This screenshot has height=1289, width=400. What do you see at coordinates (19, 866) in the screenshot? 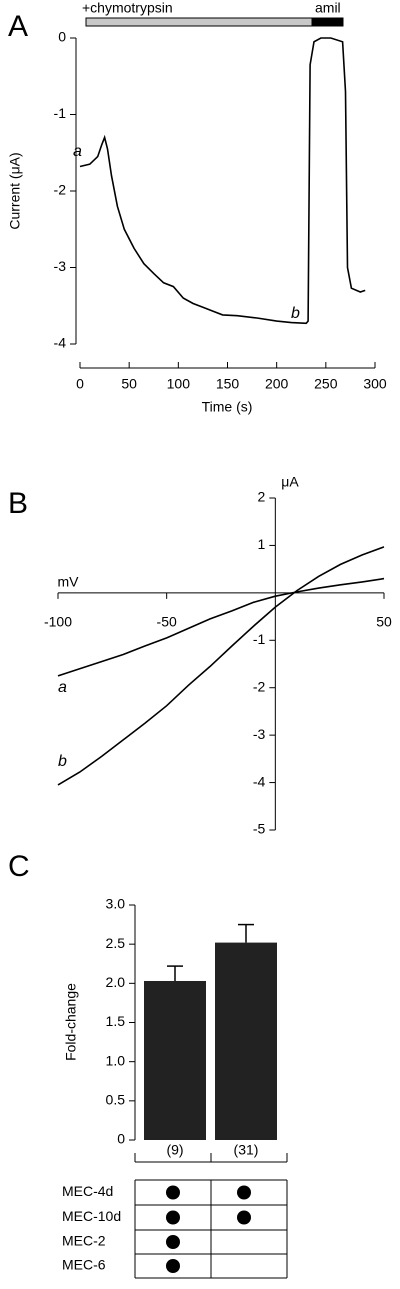
I see `panel-label: C` at bounding box center [19, 866].